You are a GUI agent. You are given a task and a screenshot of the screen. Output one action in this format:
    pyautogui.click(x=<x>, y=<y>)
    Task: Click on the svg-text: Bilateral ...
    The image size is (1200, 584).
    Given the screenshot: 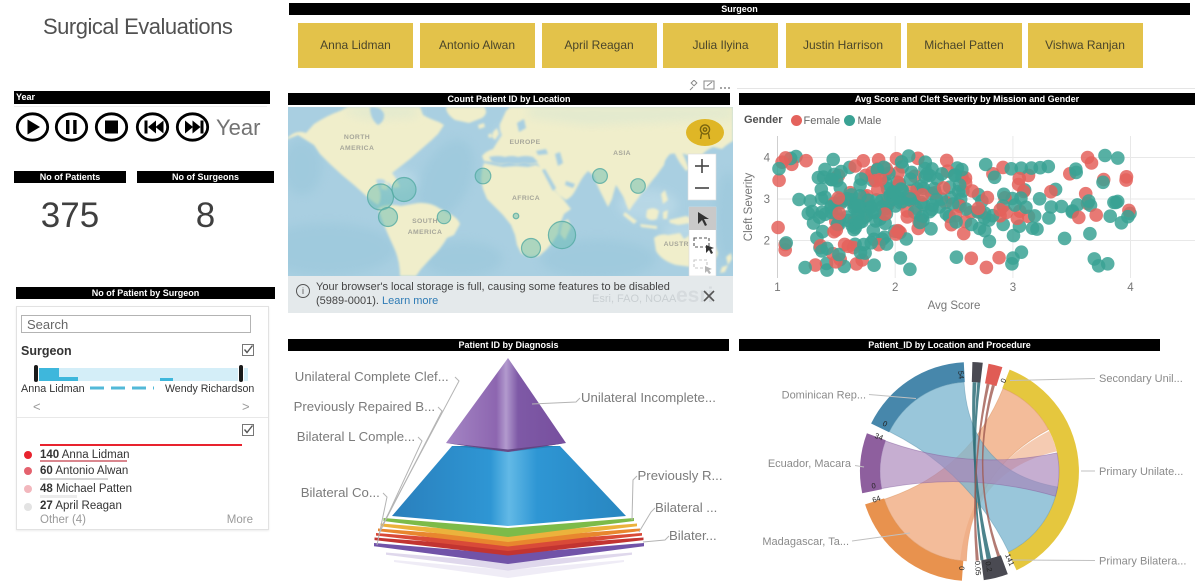 What is the action you would take?
    pyautogui.click(x=686, y=507)
    